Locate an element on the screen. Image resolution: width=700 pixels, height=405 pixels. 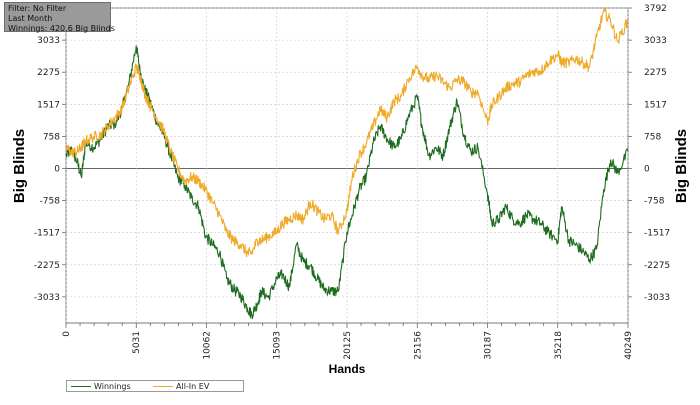
y-tick-label-left: -3033 is located at coordinates (47, 298).